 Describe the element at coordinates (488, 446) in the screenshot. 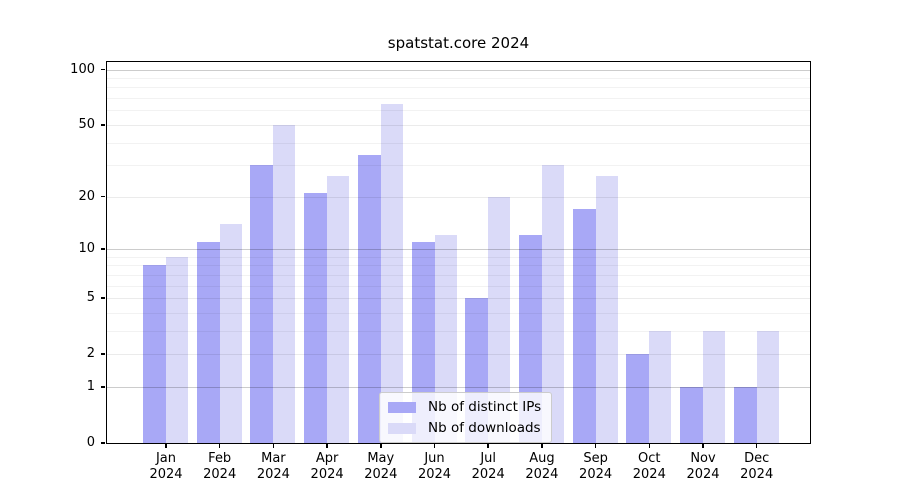

I see `x-tick-jul` at that location.